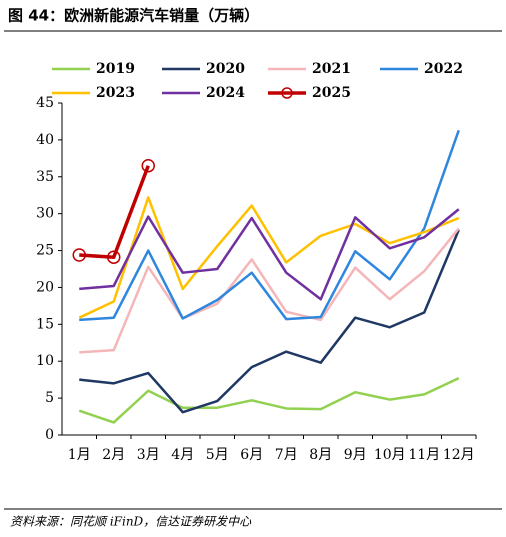  Describe the element at coordinates (113, 455) in the screenshot. I see `x-tick-label: 2月` at that location.